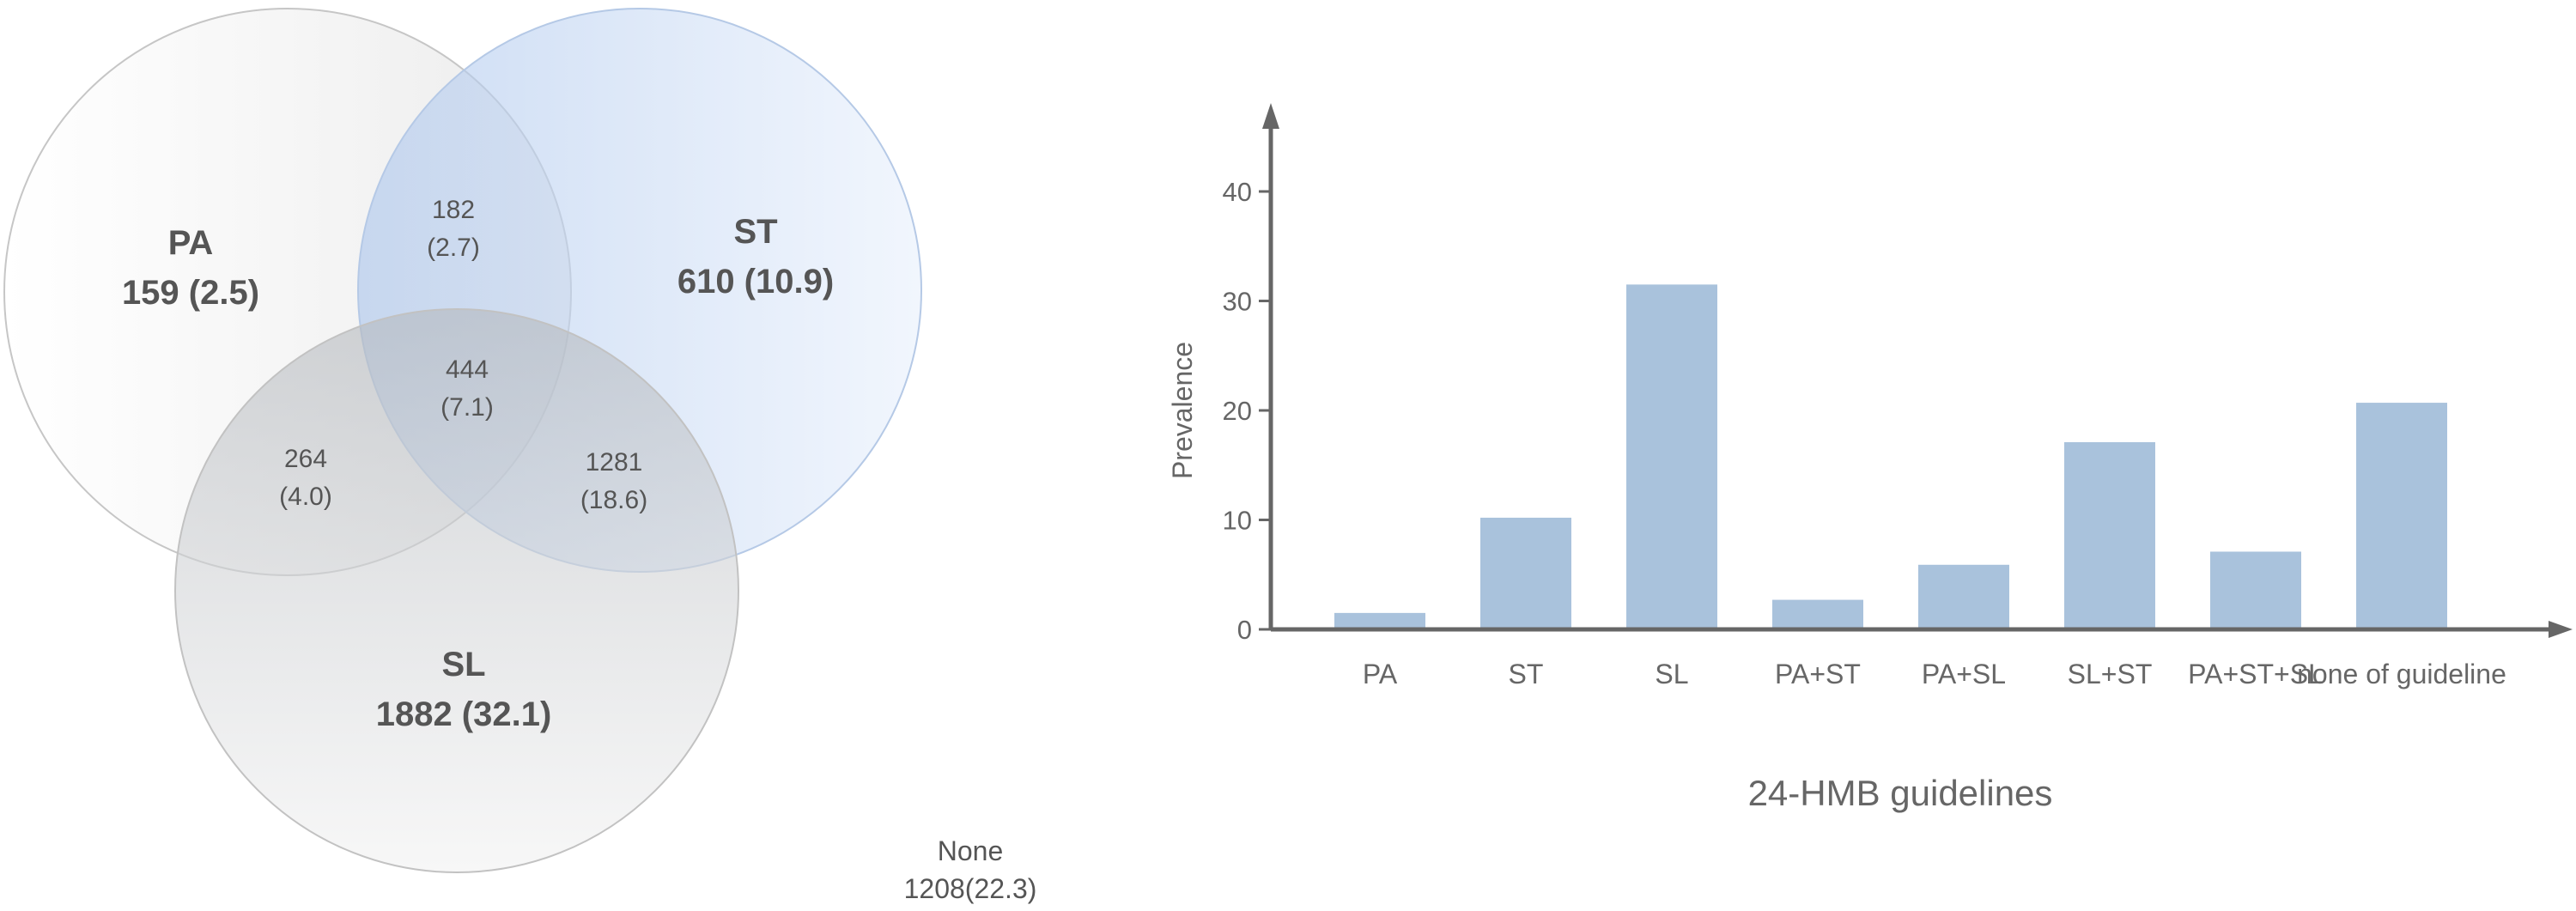 The image size is (2576, 911). I want to click on y-ticks: 0 10 20 30 40, so click(1247, 411).